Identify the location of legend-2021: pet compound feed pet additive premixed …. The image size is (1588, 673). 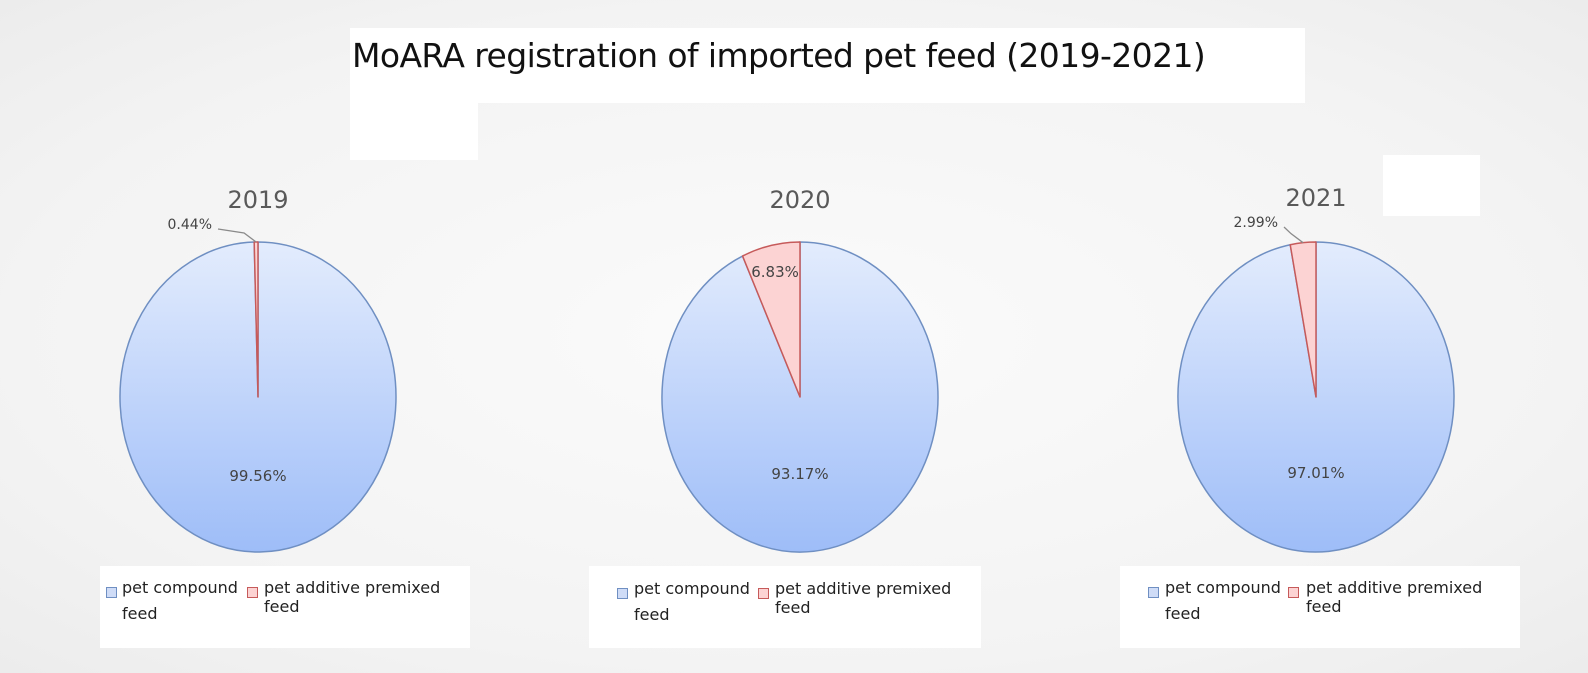
(1320, 607).